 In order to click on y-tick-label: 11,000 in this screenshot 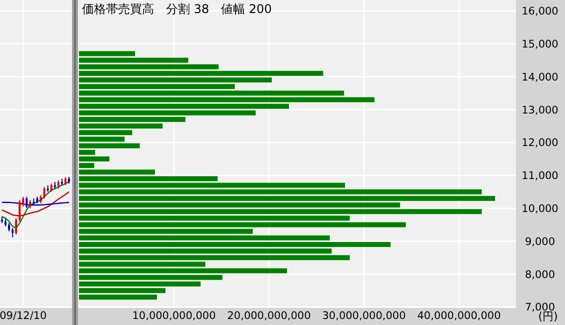, I will do `click(540, 176)`.